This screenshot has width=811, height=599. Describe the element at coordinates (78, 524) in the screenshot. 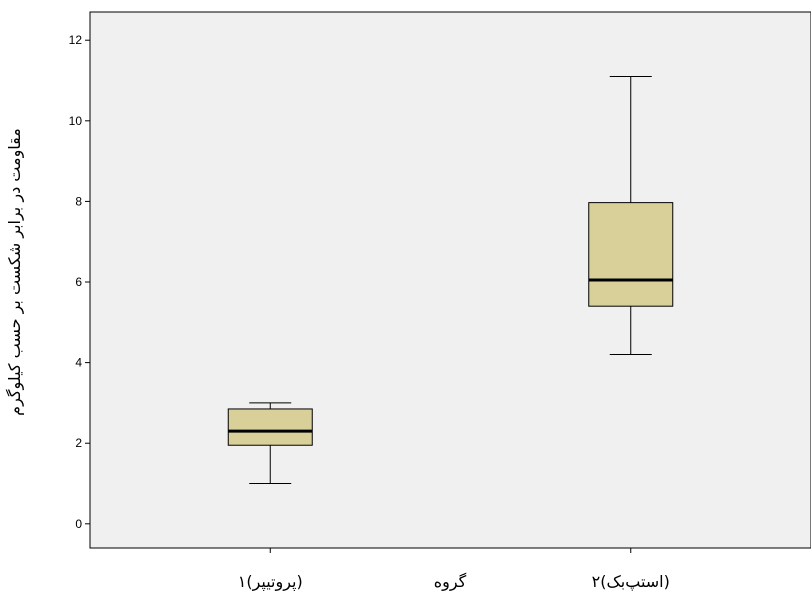

I see `y-tick-label: 0` at that location.